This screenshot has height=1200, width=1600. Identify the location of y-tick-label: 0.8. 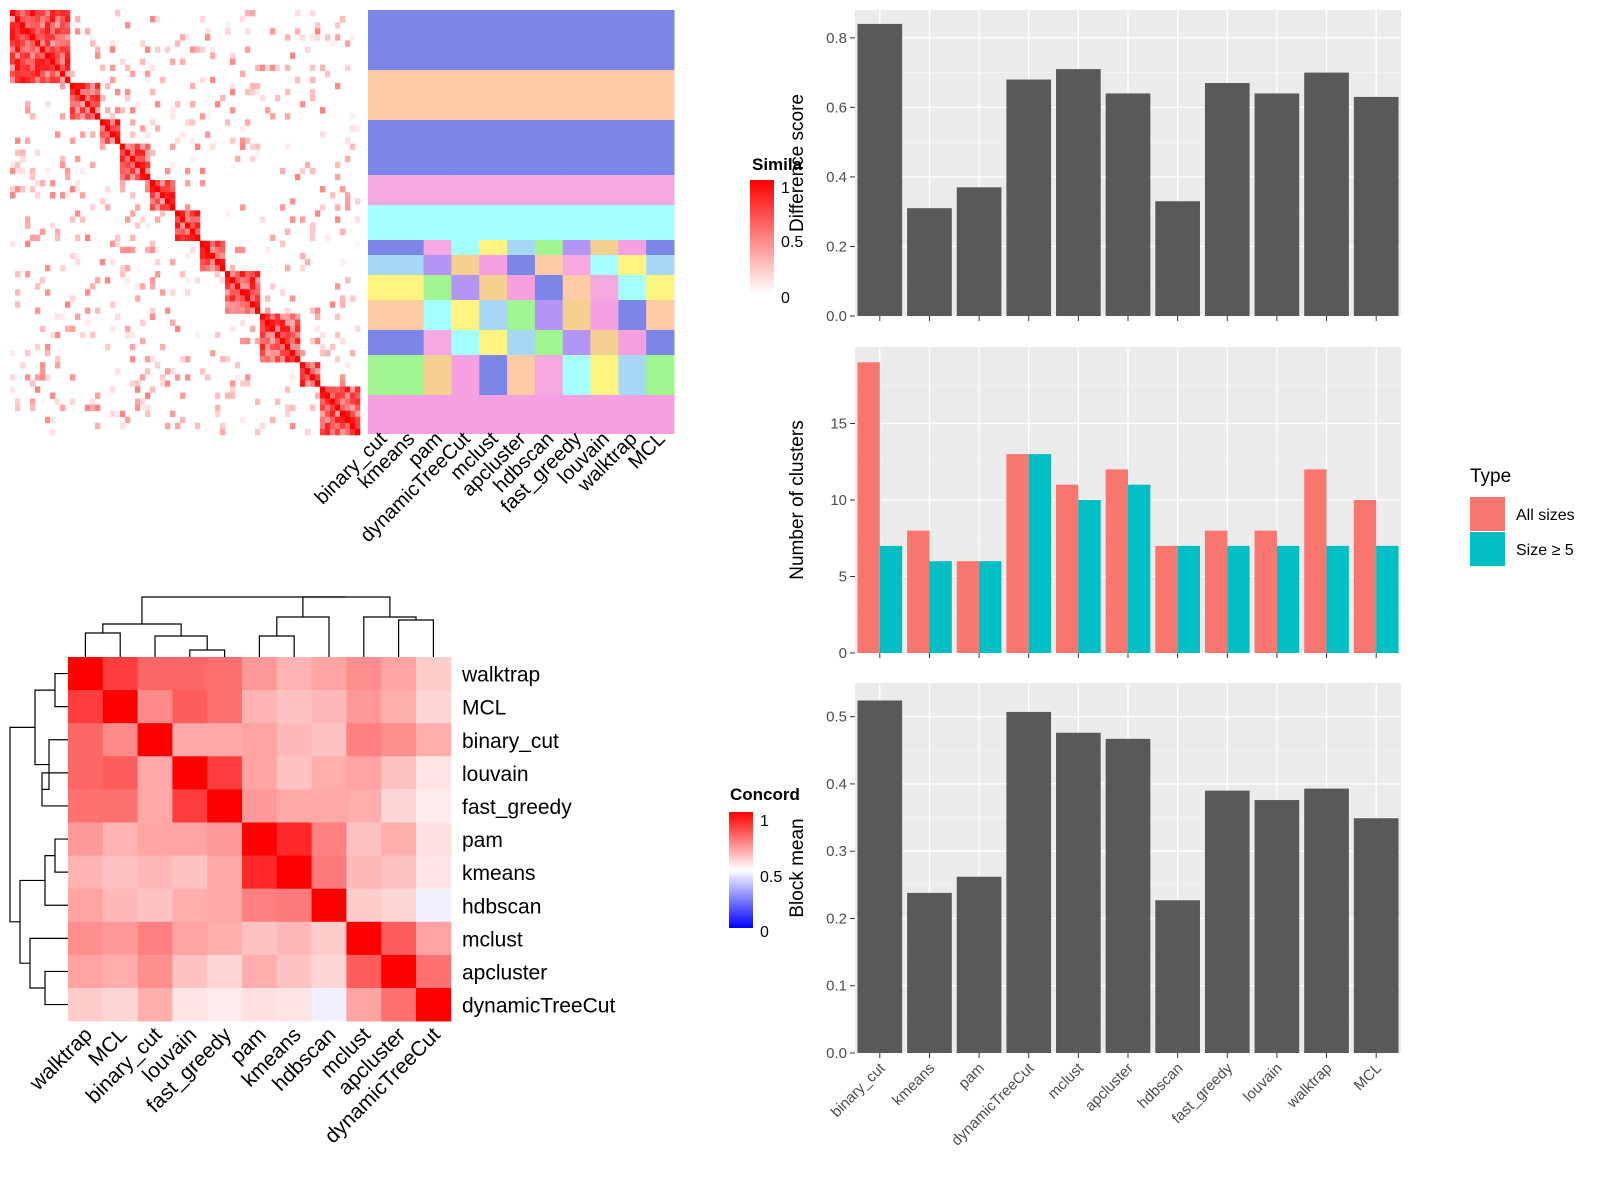
(836, 38).